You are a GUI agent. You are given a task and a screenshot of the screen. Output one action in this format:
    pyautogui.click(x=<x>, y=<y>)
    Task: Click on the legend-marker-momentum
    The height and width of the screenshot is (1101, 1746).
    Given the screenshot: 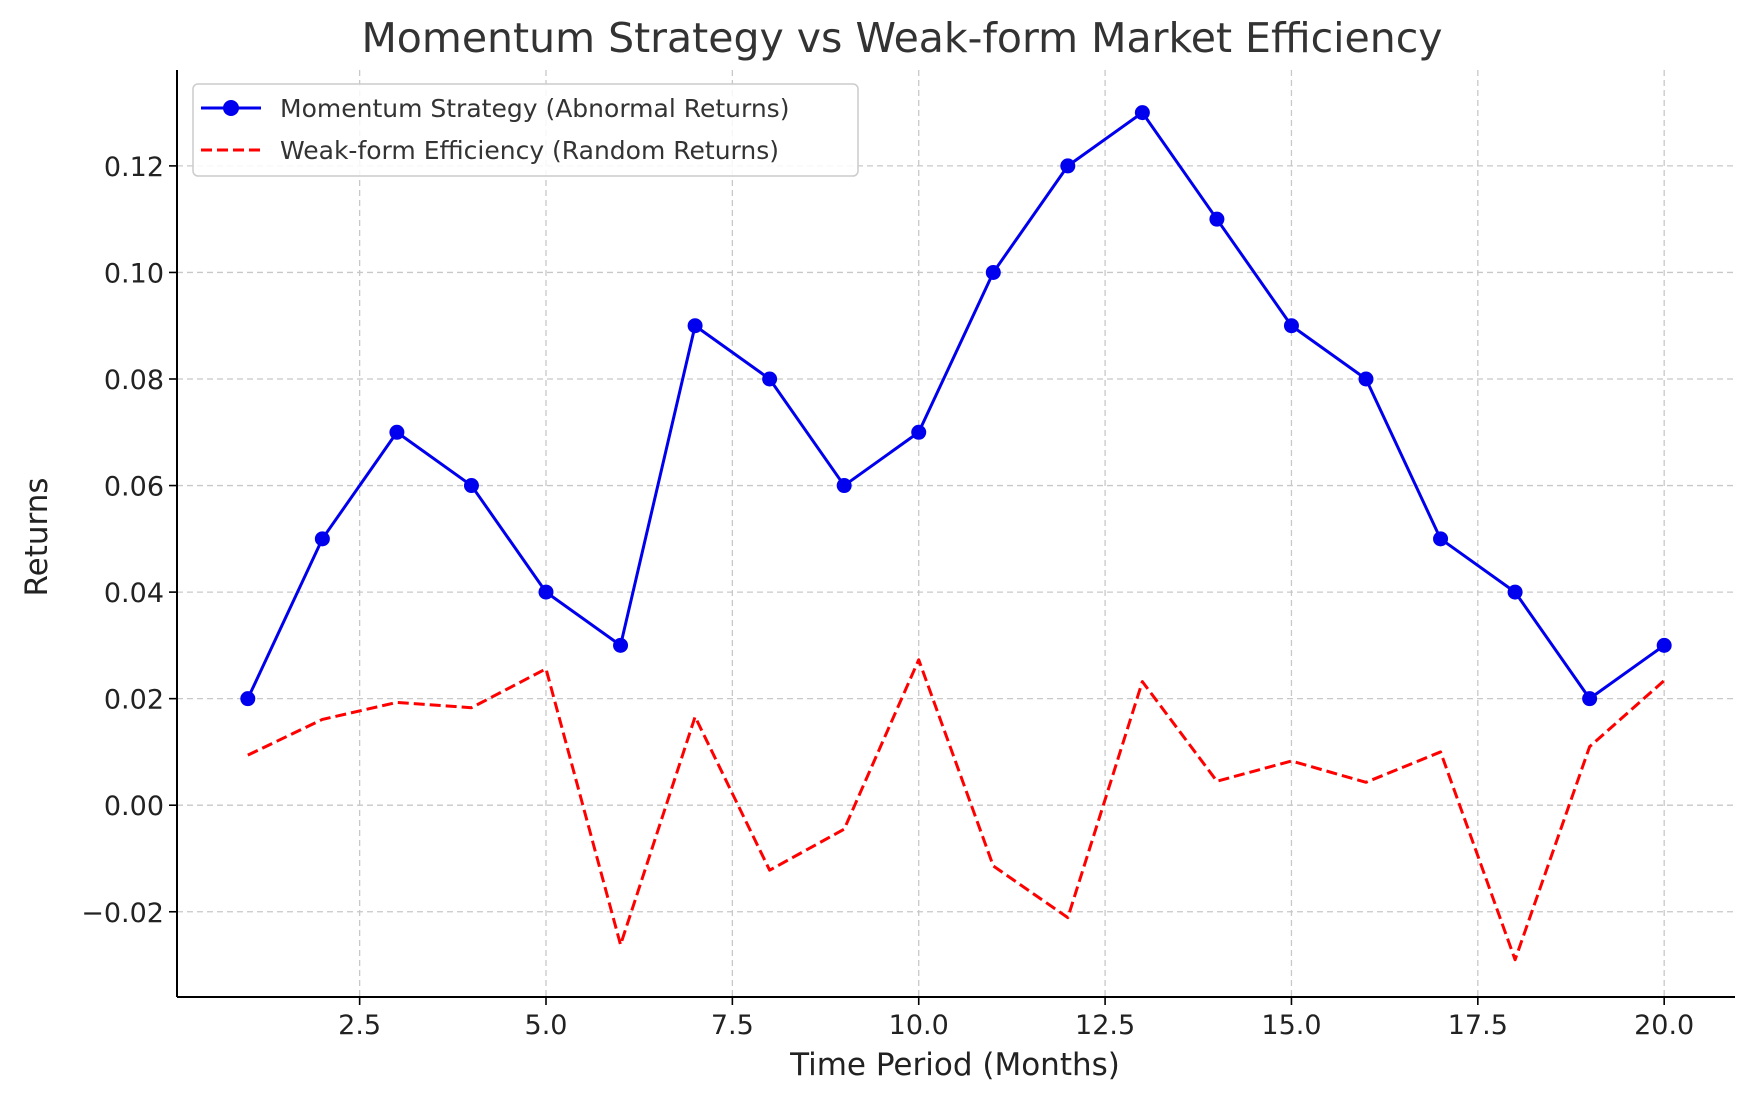 What is the action you would take?
    pyautogui.click(x=231, y=108)
    